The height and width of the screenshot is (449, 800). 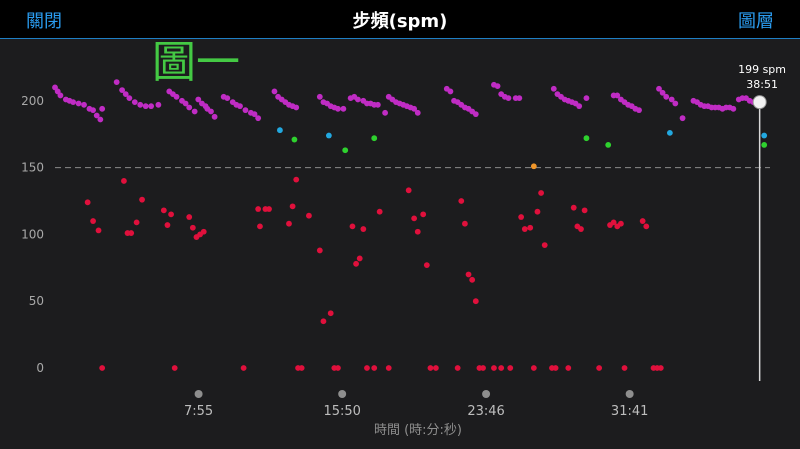 I want to click on orange-data-point, so click(x=533, y=166).